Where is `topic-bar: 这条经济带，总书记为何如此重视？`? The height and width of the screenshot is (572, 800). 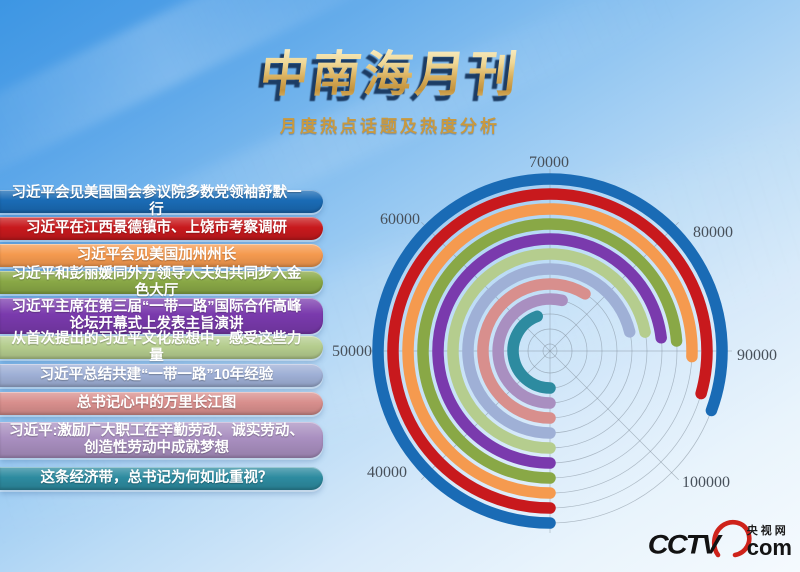 topic-bar: 这条经济带，总书记为何如此重视？ is located at coordinates (161, 478).